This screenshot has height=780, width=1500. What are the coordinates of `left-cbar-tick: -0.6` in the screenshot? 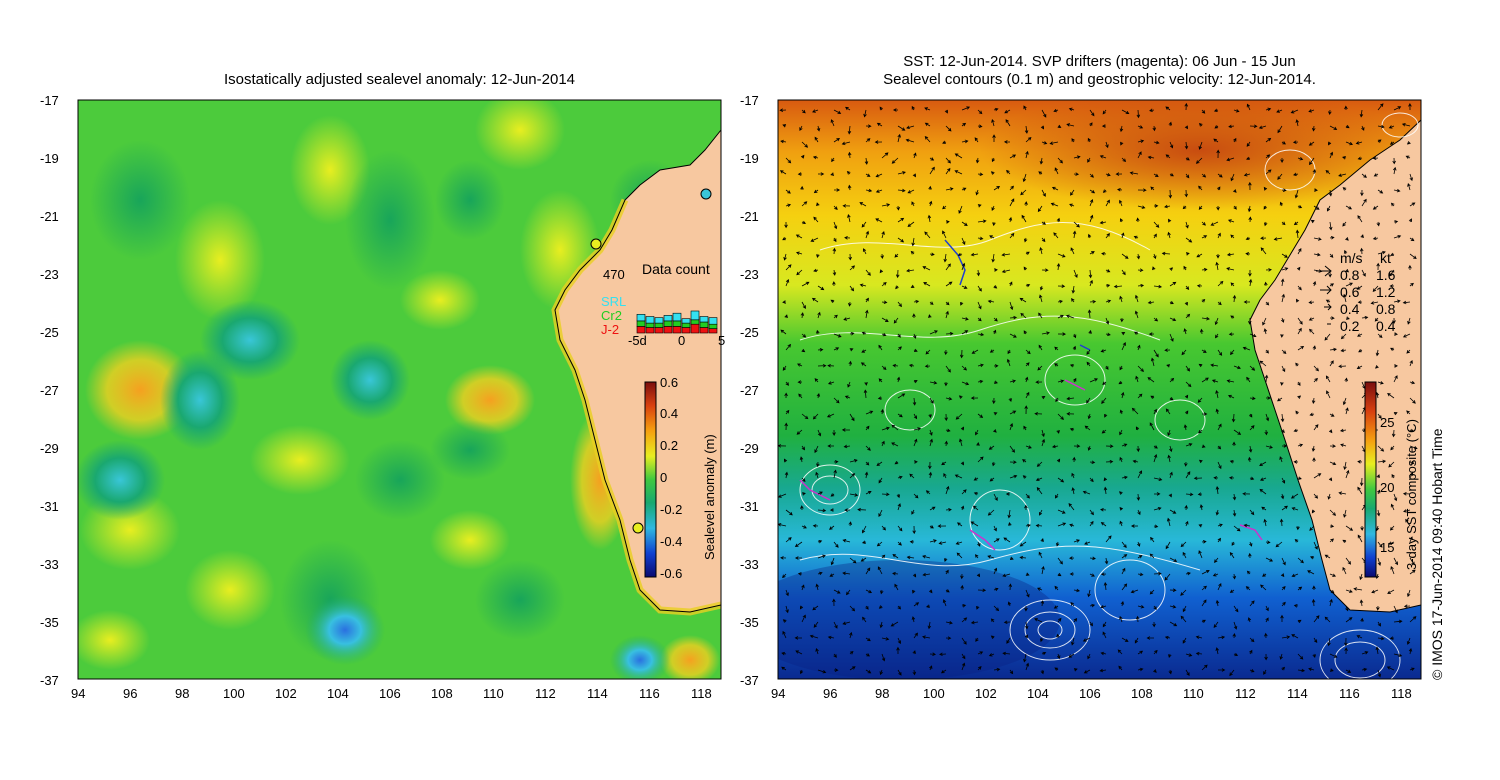 It's located at (671, 573).